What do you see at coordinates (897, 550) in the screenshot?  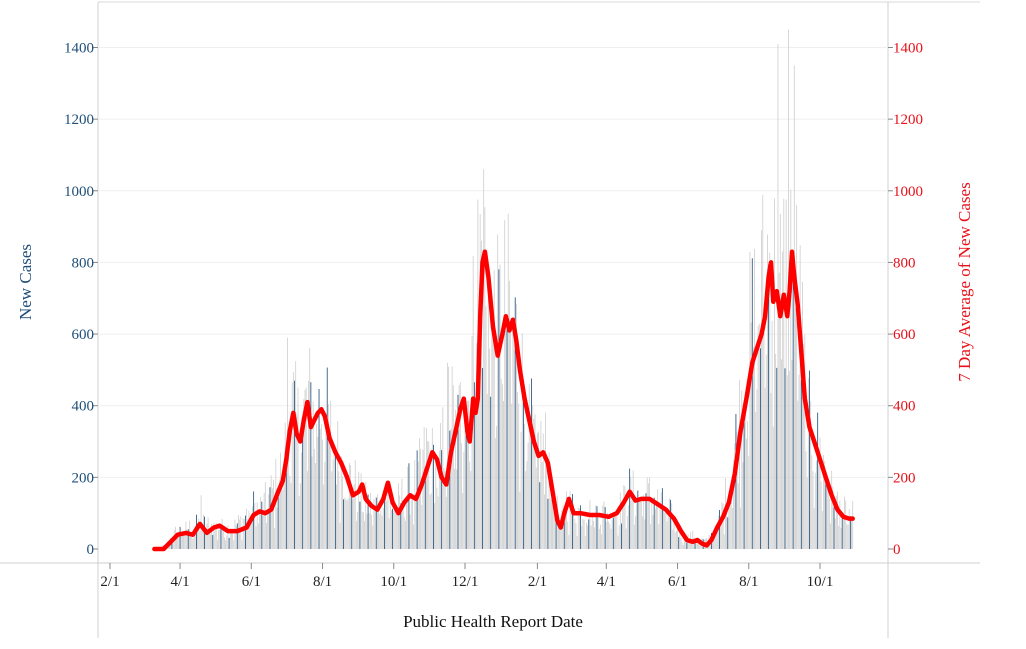 I see `right-tick-label: 0` at bounding box center [897, 550].